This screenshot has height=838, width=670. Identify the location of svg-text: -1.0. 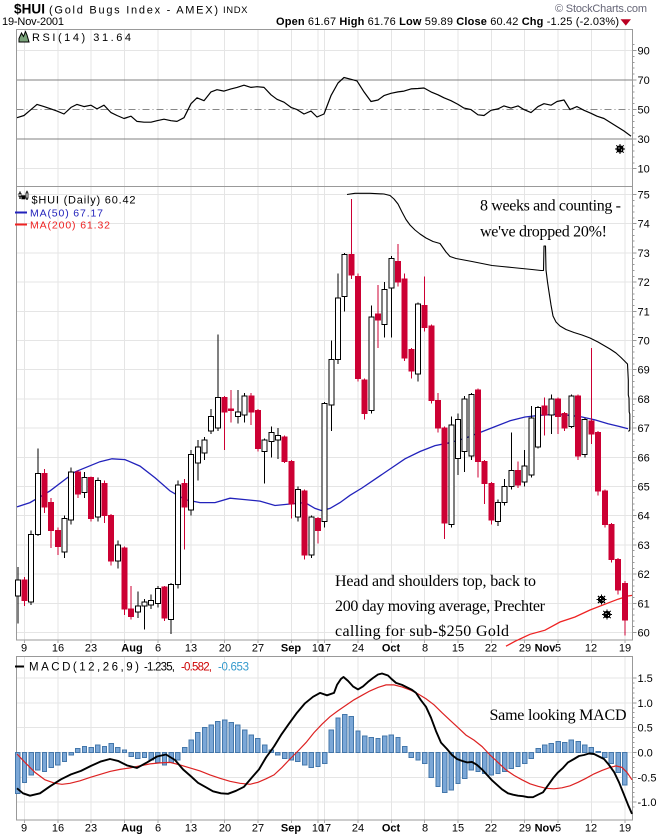
(647, 803).